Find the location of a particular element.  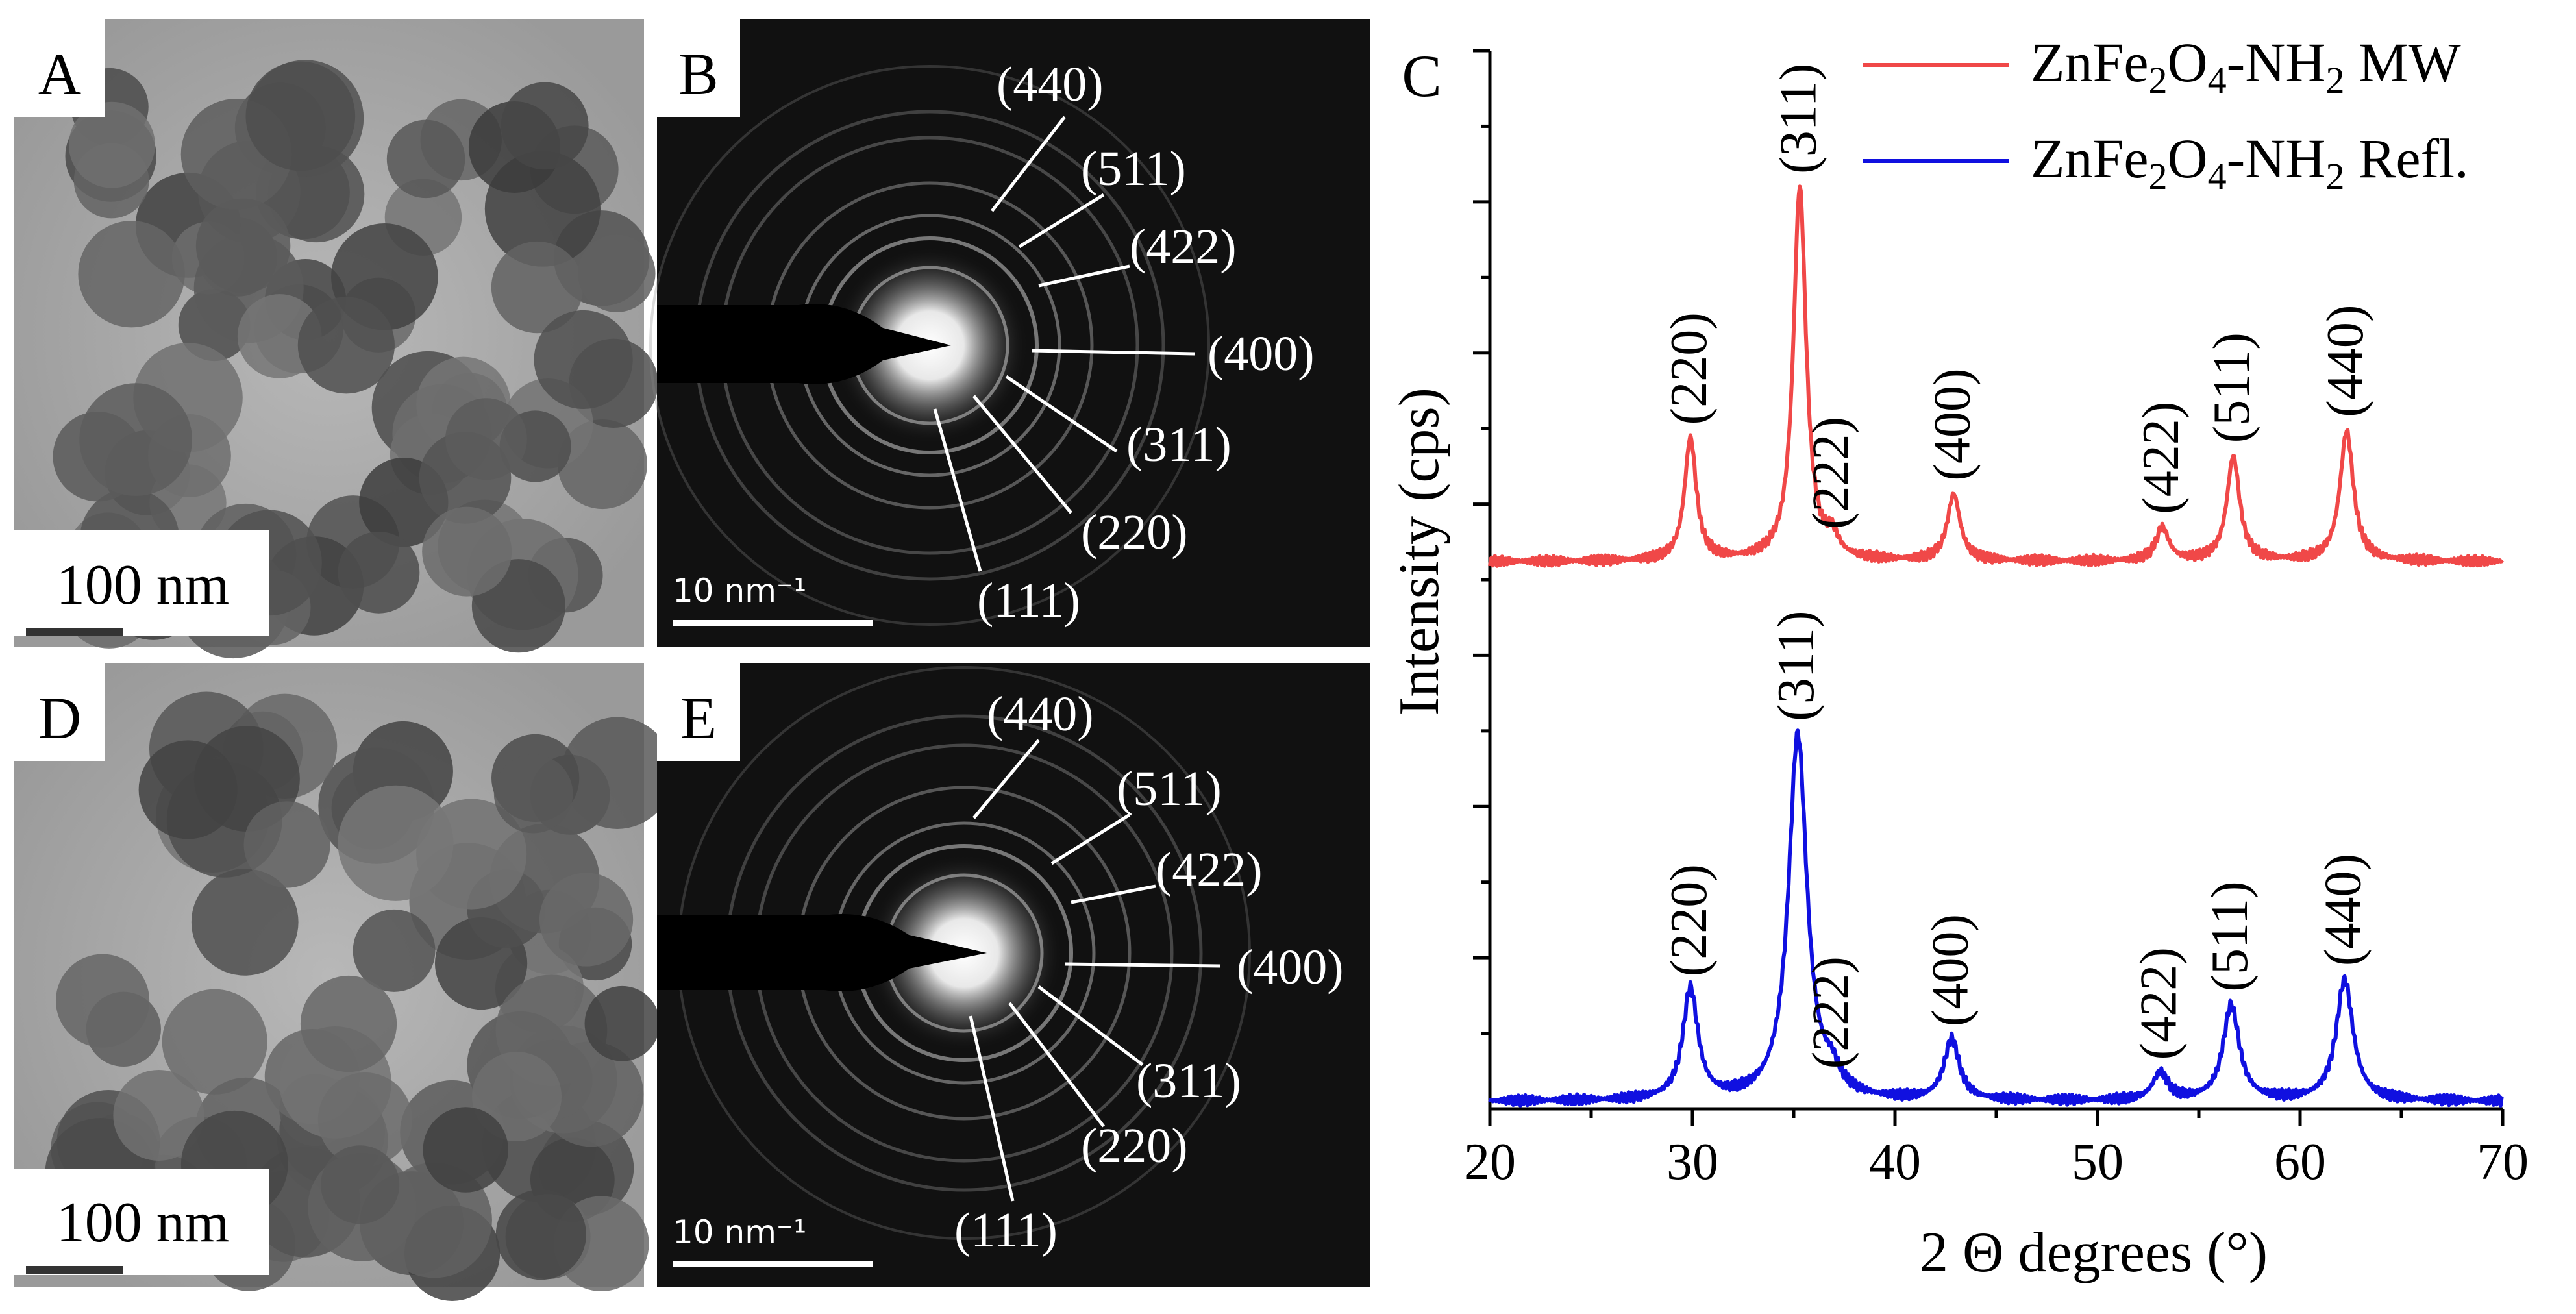

scale-bar-box-a is located at coordinates (141, 583).